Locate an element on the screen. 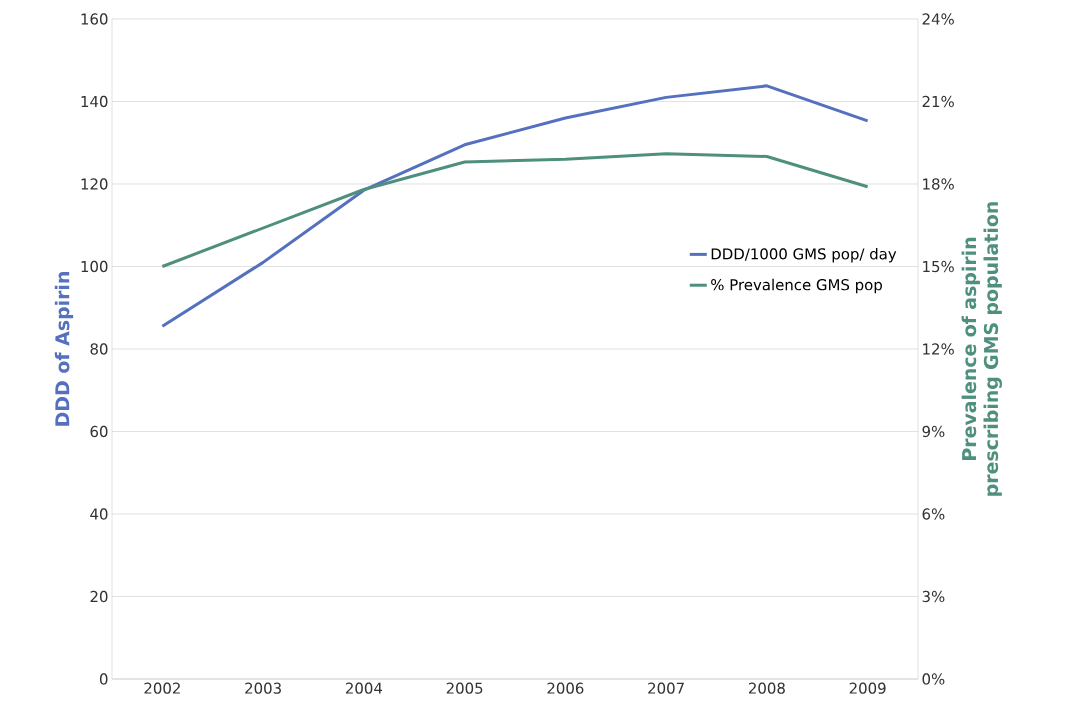  y2-tick-label: 21% is located at coordinates (938, 101).